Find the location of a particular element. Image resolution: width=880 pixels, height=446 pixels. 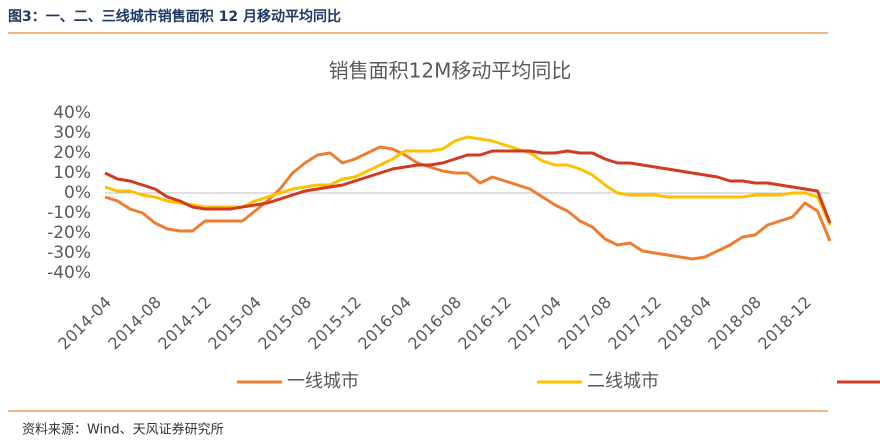

y-tick-label: -30% is located at coordinates (69, 253).